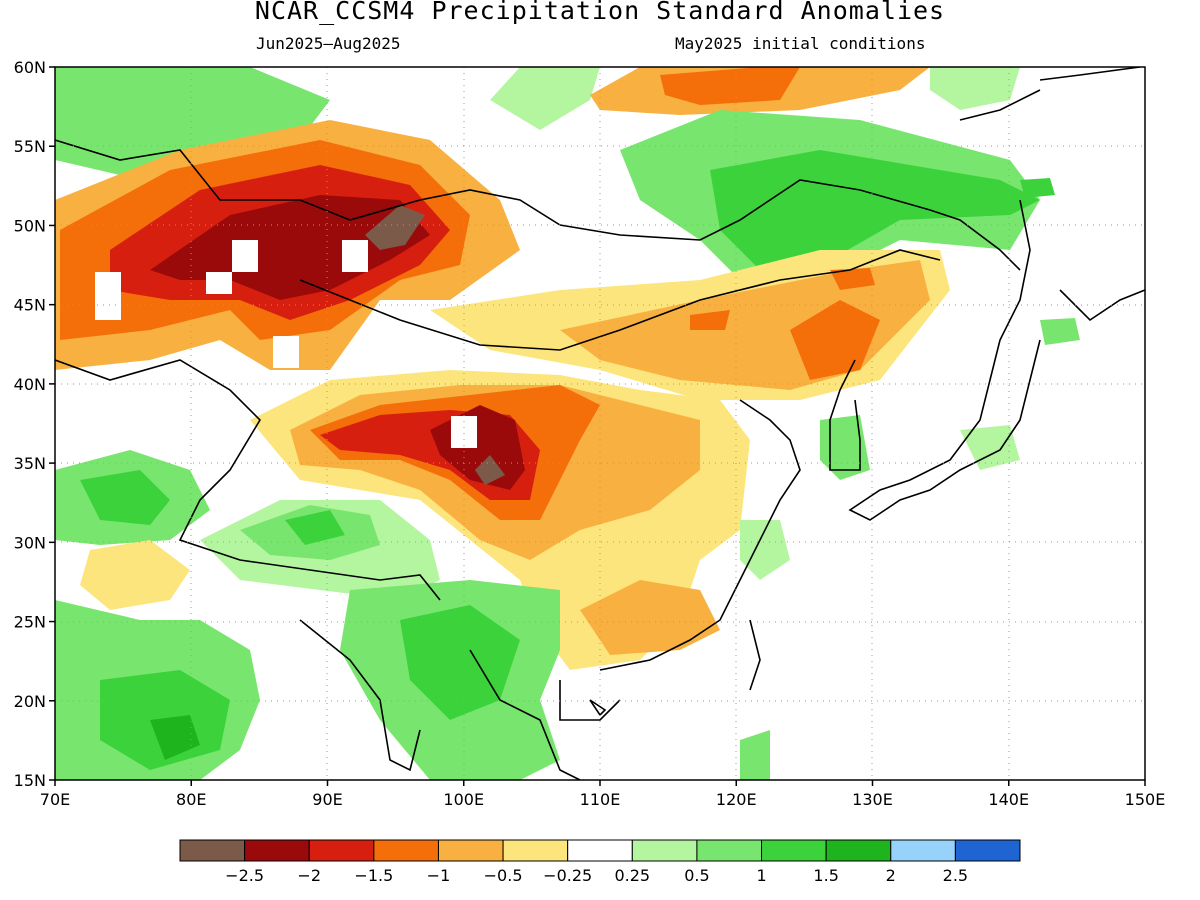  Describe the element at coordinates (30, 542) in the screenshot. I see `lat-label: 30N` at that location.